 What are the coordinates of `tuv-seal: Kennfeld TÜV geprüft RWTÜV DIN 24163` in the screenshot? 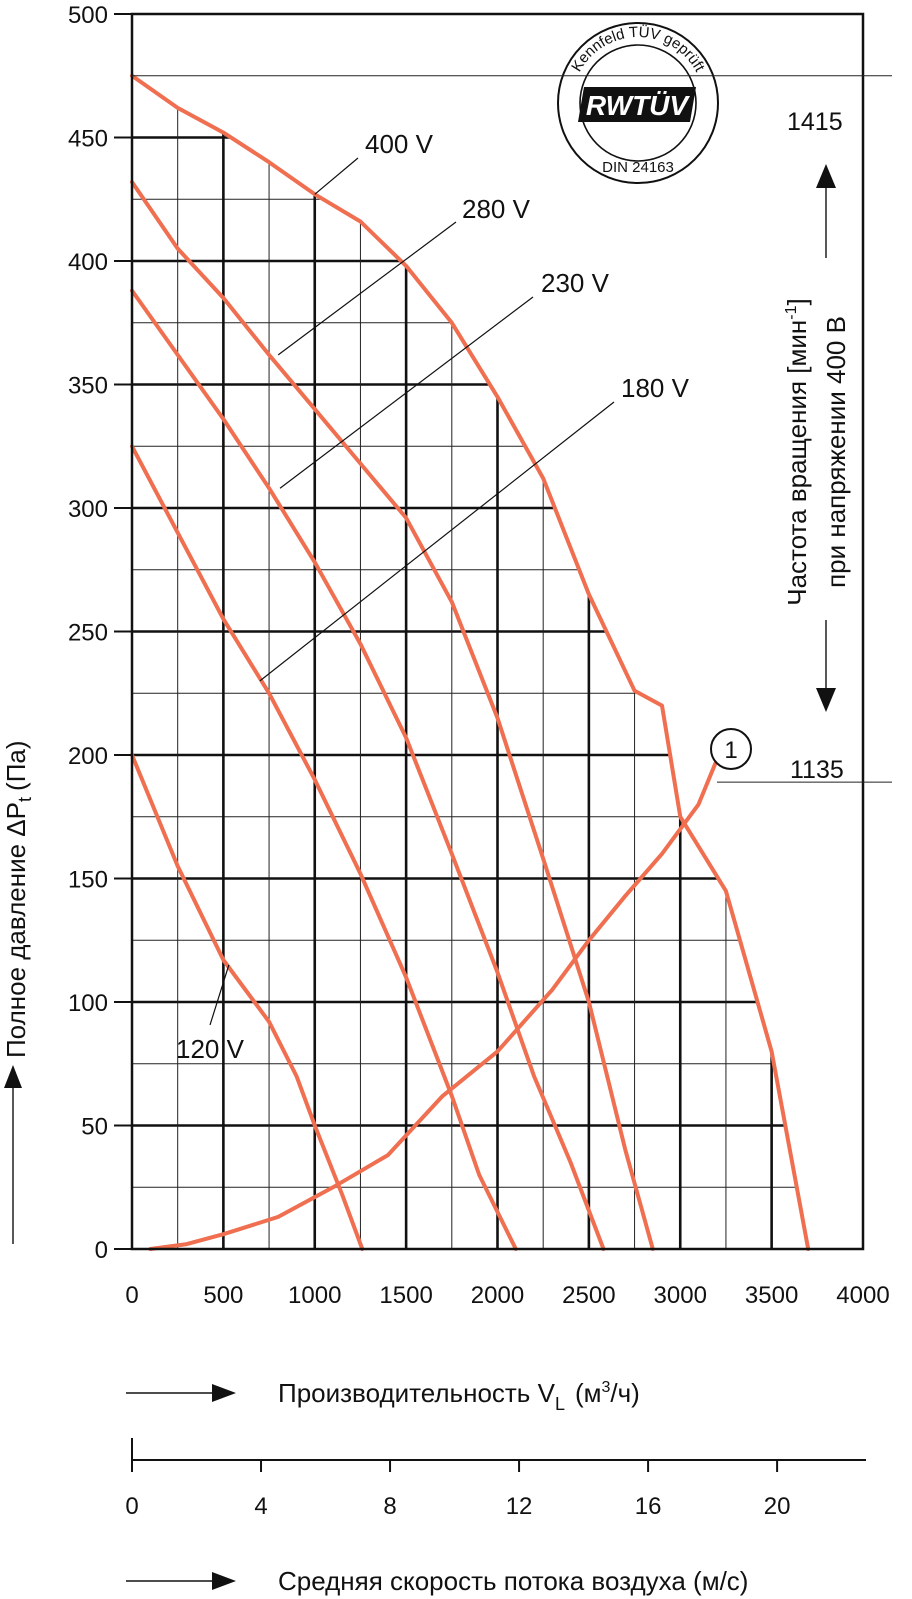 It's located at (638, 103).